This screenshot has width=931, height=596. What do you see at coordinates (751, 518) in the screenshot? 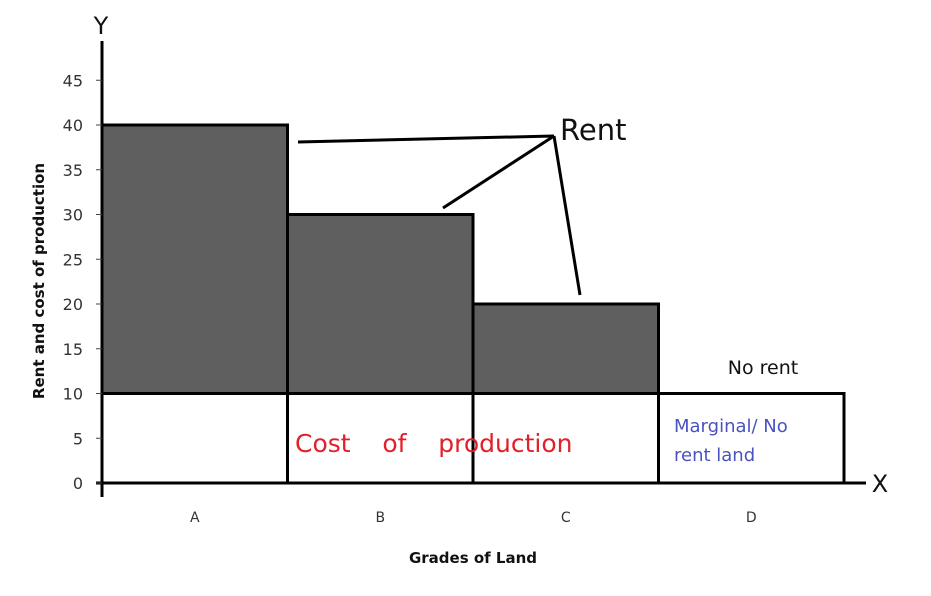
I see `x-tick-label: D` at bounding box center [751, 518].